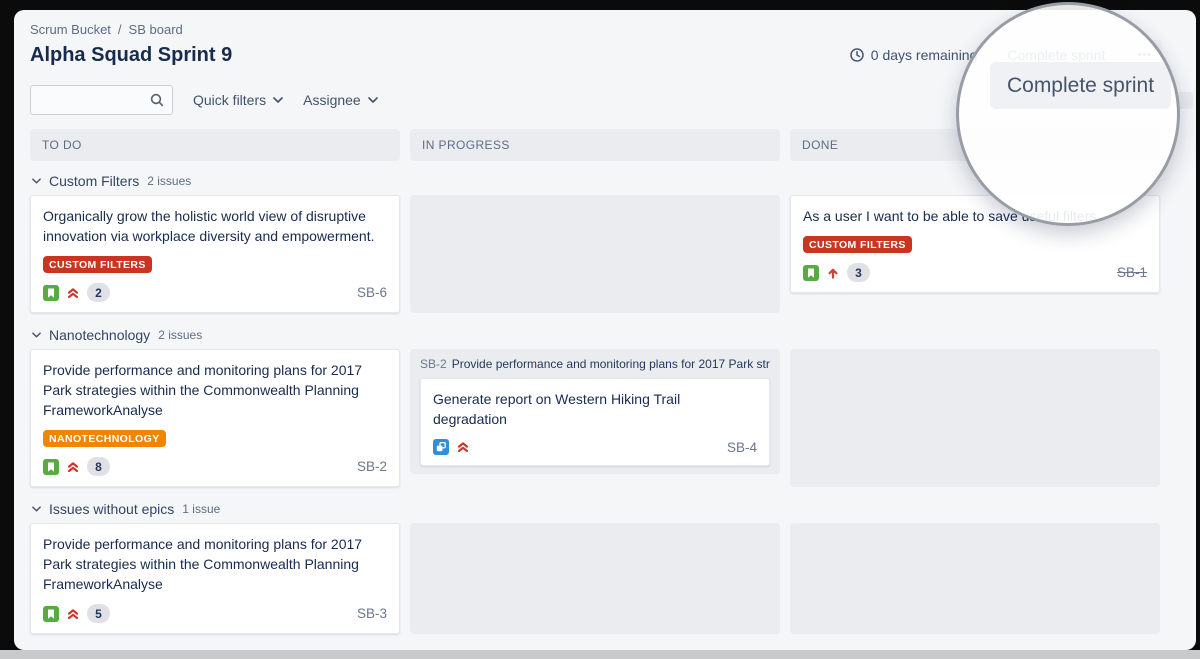 This screenshot has height=659, width=1200. What do you see at coordinates (1080, 85) in the screenshot?
I see `complete-sprint-button-magnified: Complete sprint` at bounding box center [1080, 85].